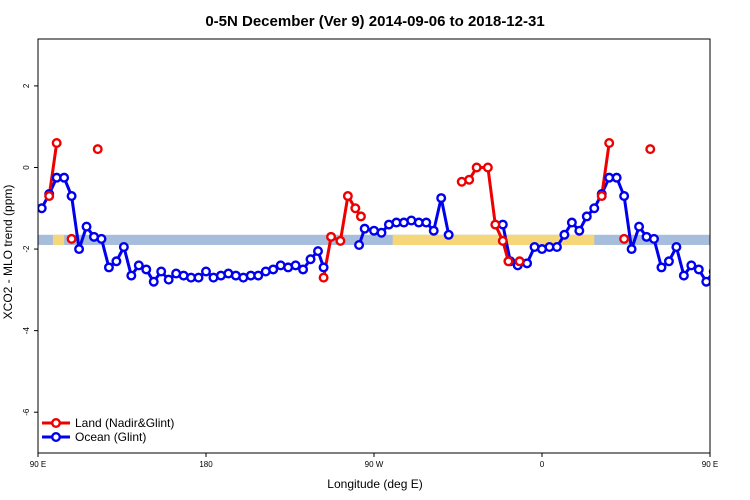  I want to click on y-tick-label-3: -4, so click(26, 331).